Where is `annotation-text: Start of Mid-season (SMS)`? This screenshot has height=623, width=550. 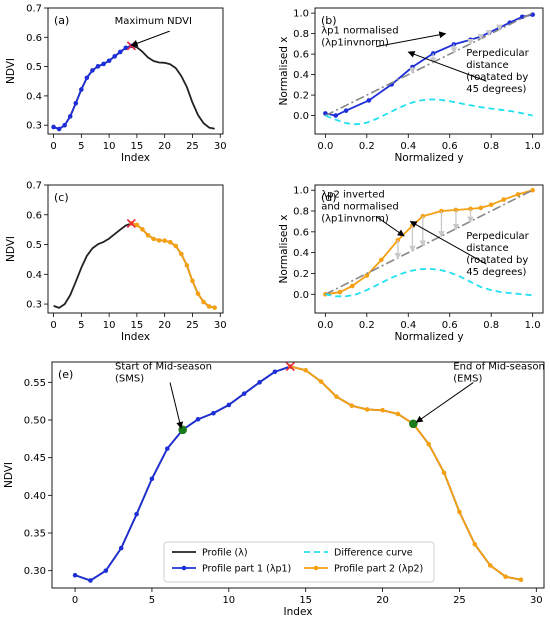
annotation-text: Start of Mid-season (SMS) is located at coordinates (163, 373).